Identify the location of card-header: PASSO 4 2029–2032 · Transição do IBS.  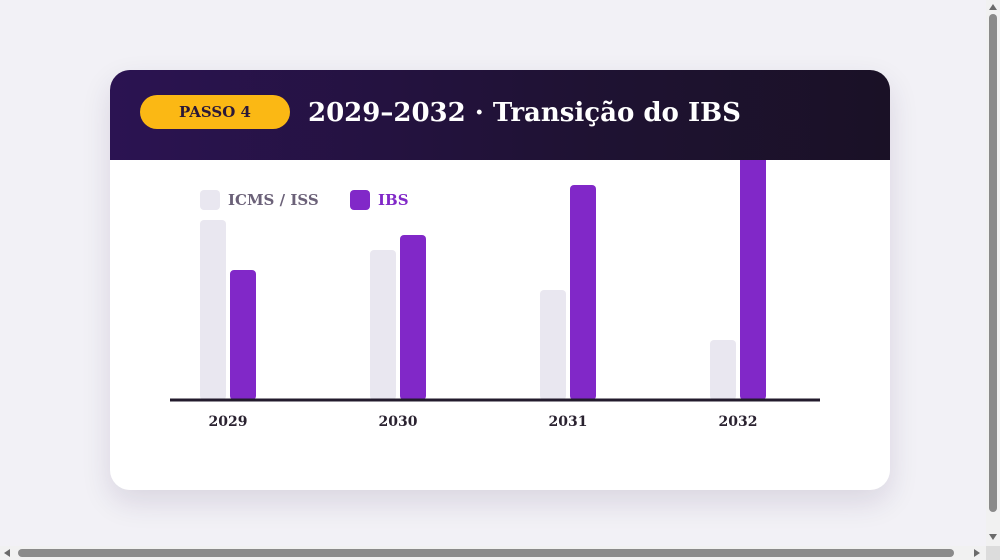
(500, 115).